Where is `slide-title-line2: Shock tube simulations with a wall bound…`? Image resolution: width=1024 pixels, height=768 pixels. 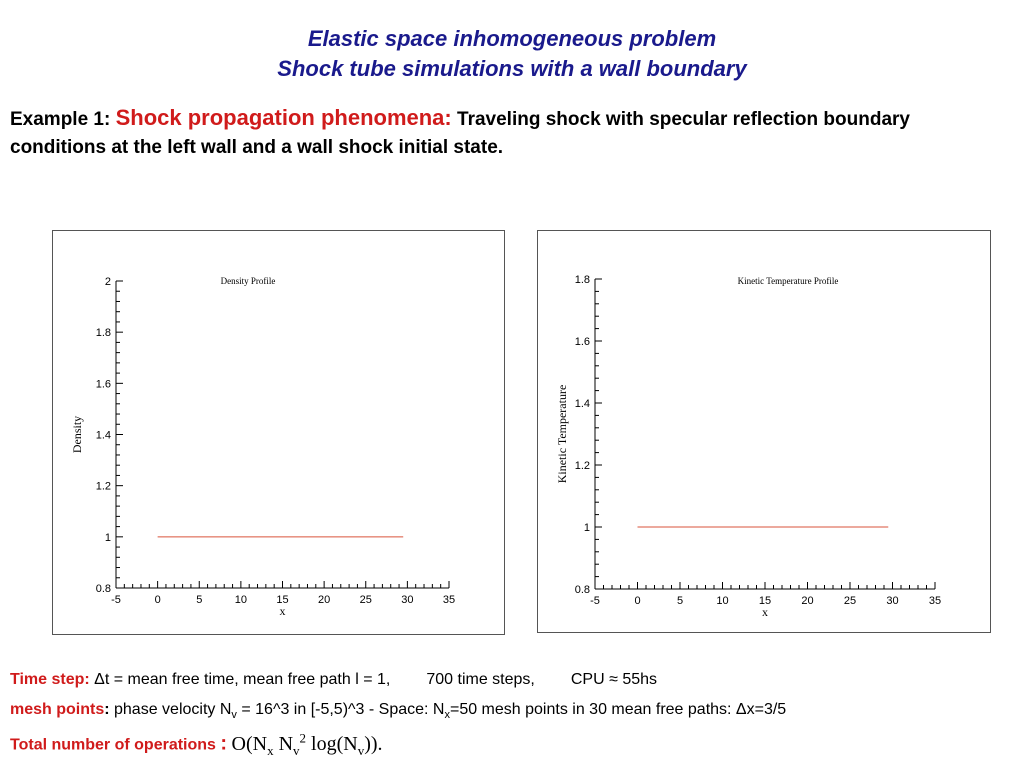
slide-title-line2: Shock tube simulations with a wall bound… is located at coordinates (512, 68).